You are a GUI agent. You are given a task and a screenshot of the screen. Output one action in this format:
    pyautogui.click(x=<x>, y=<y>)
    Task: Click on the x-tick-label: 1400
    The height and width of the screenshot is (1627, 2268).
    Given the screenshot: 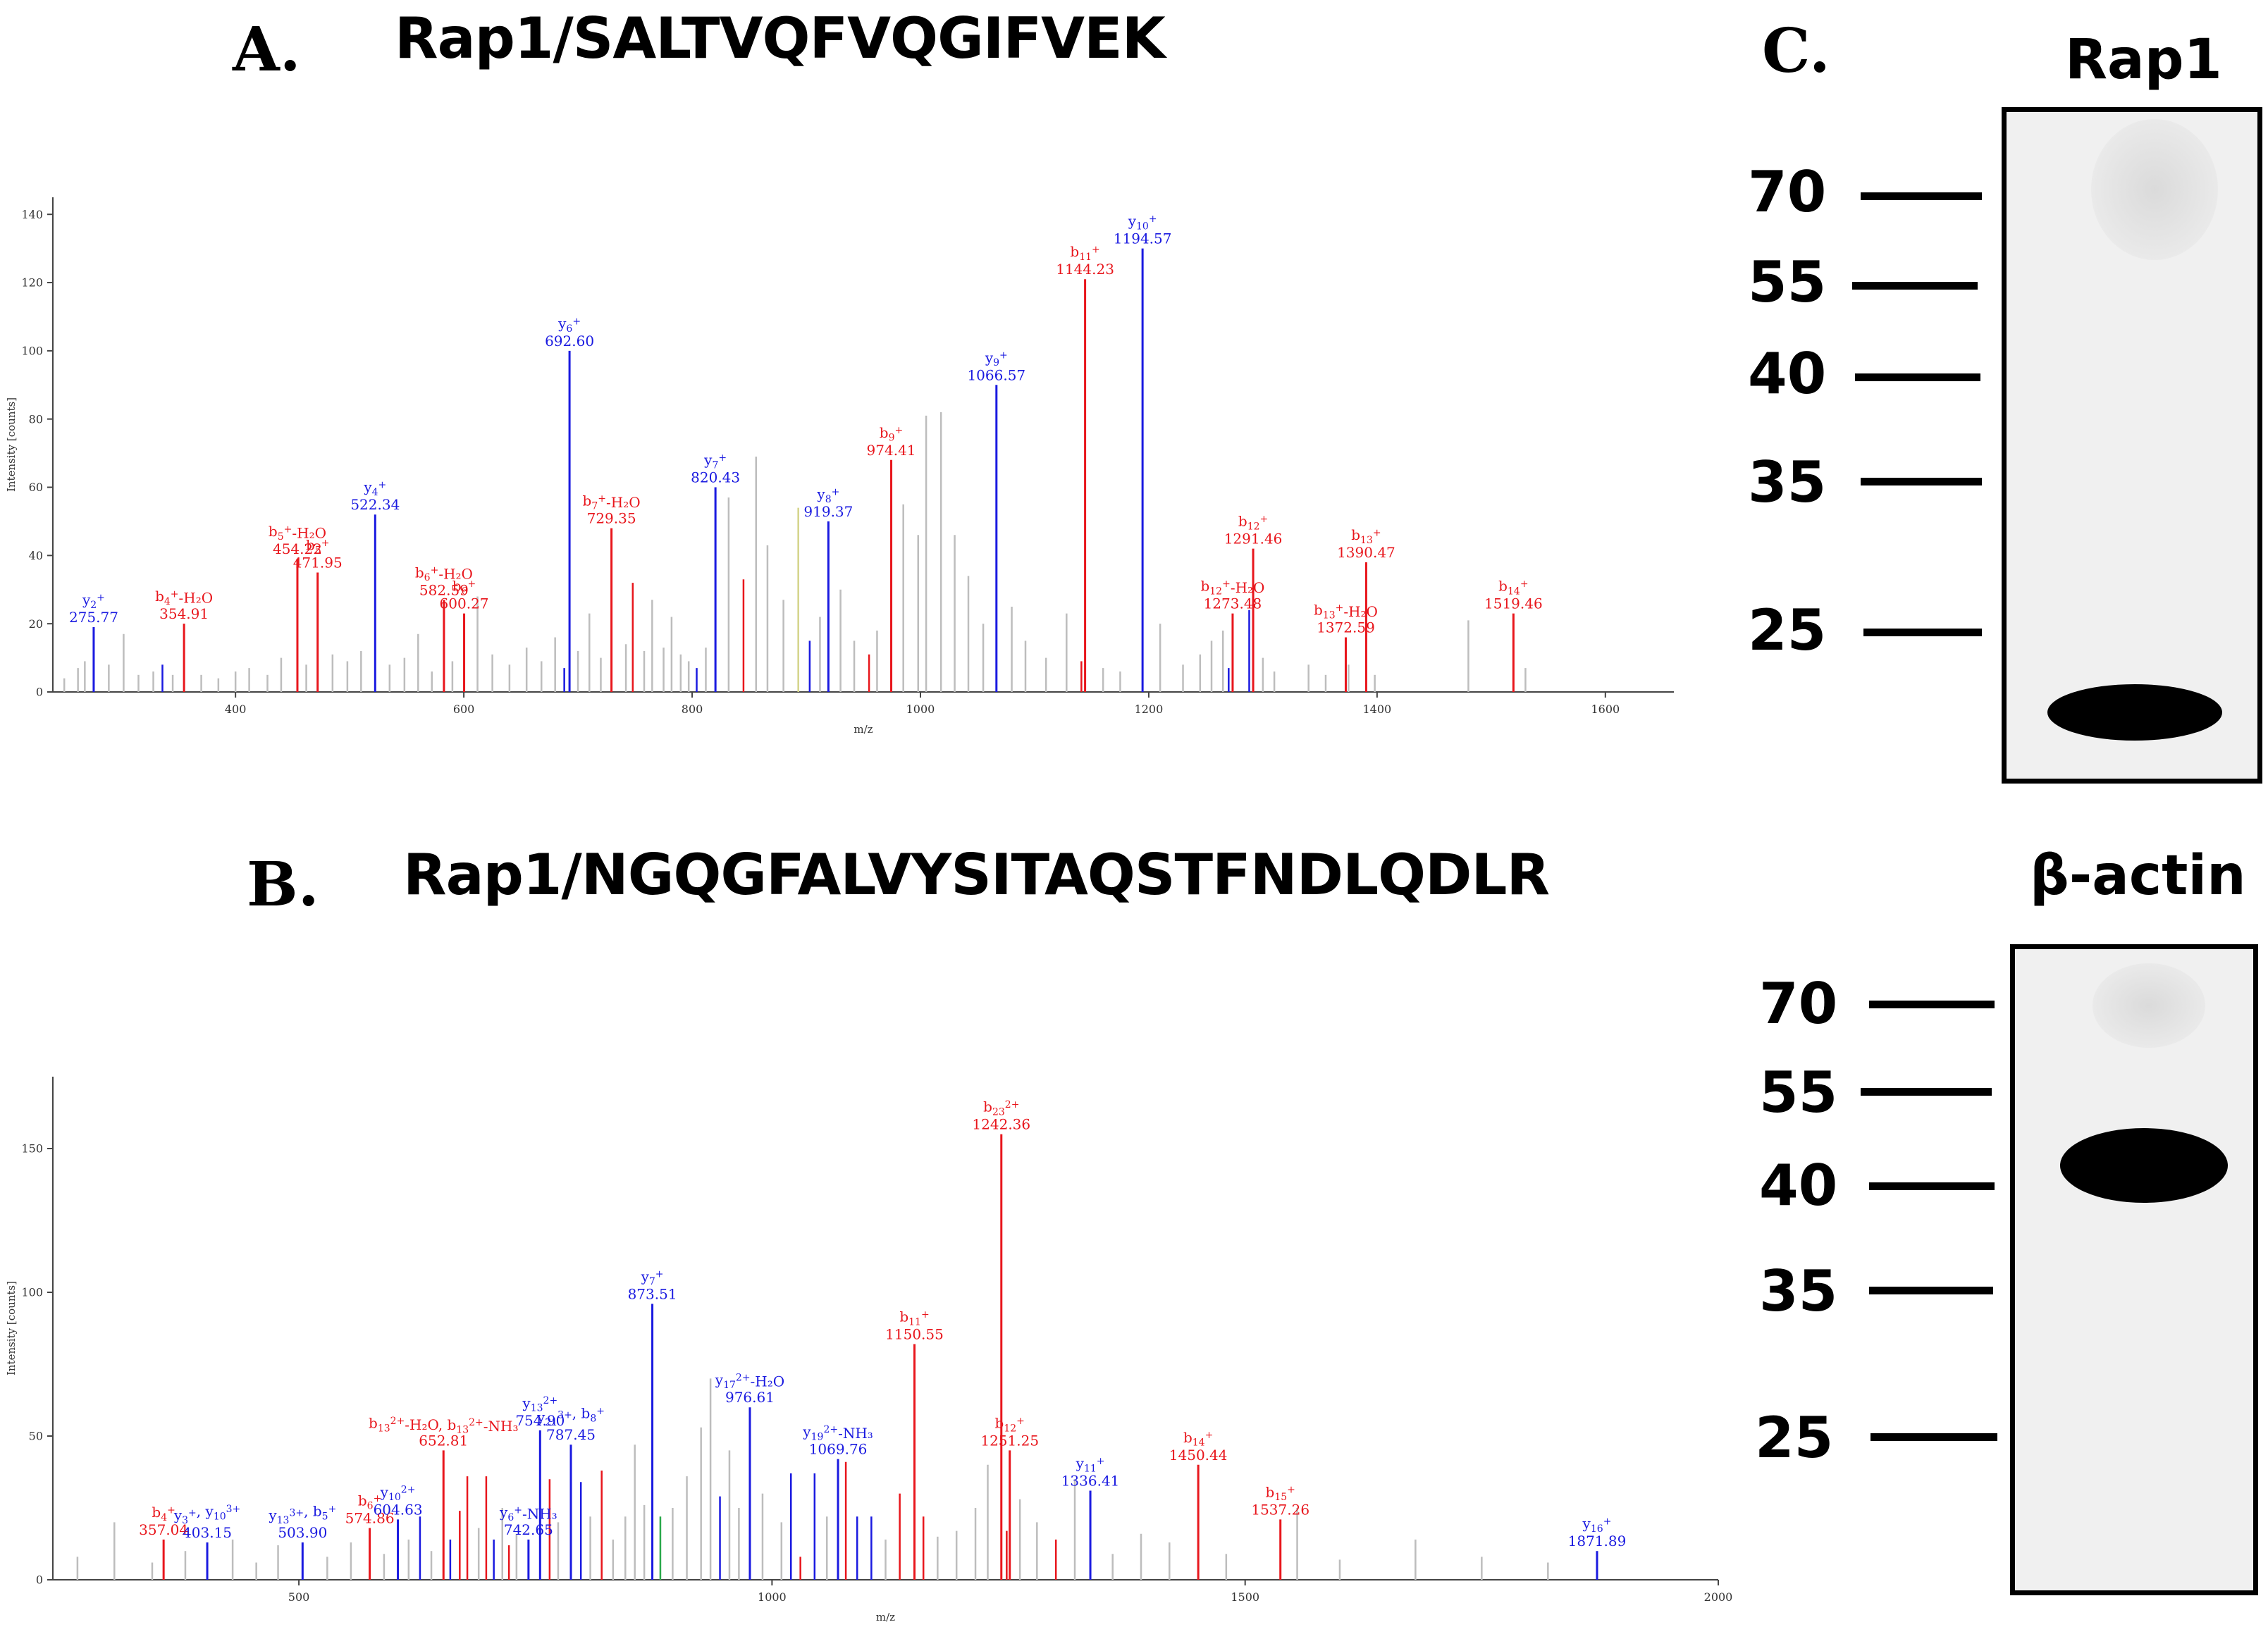 What is the action you would take?
    pyautogui.click(x=1377, y=709)
    